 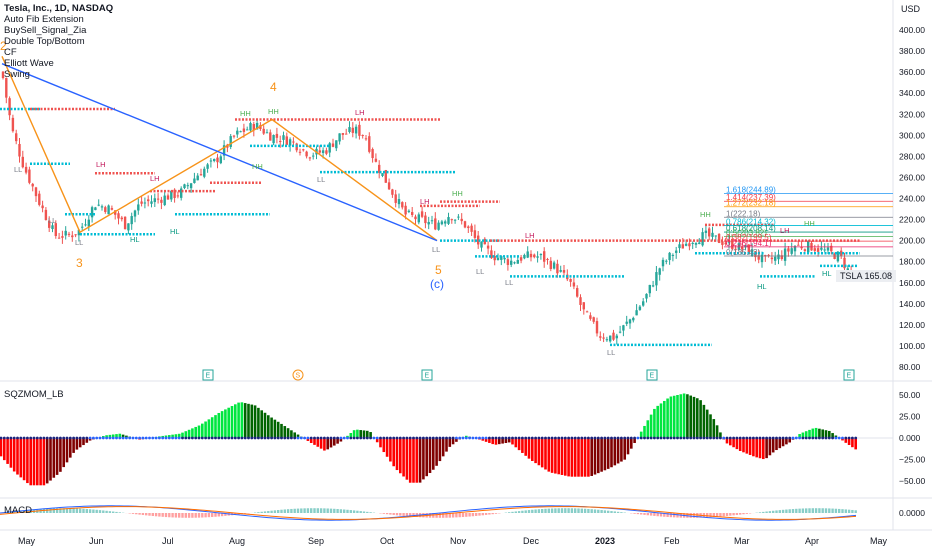 What do you see at coordinates (44, 19) in the screenshot?
I see `indicator-auto-fib: Auto Fib Extension` at bounding box center [44, 19].